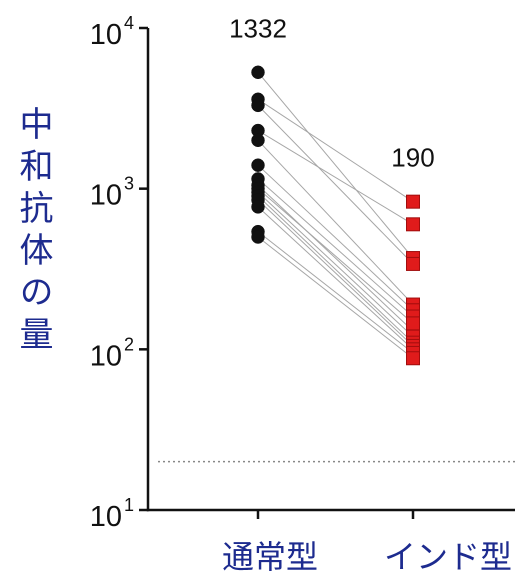 The height and width of the screenshot is (580, 520). Describe the element at coordinates (258, 28) in the screenshot. I see `annotation-0: 1332` at that location.